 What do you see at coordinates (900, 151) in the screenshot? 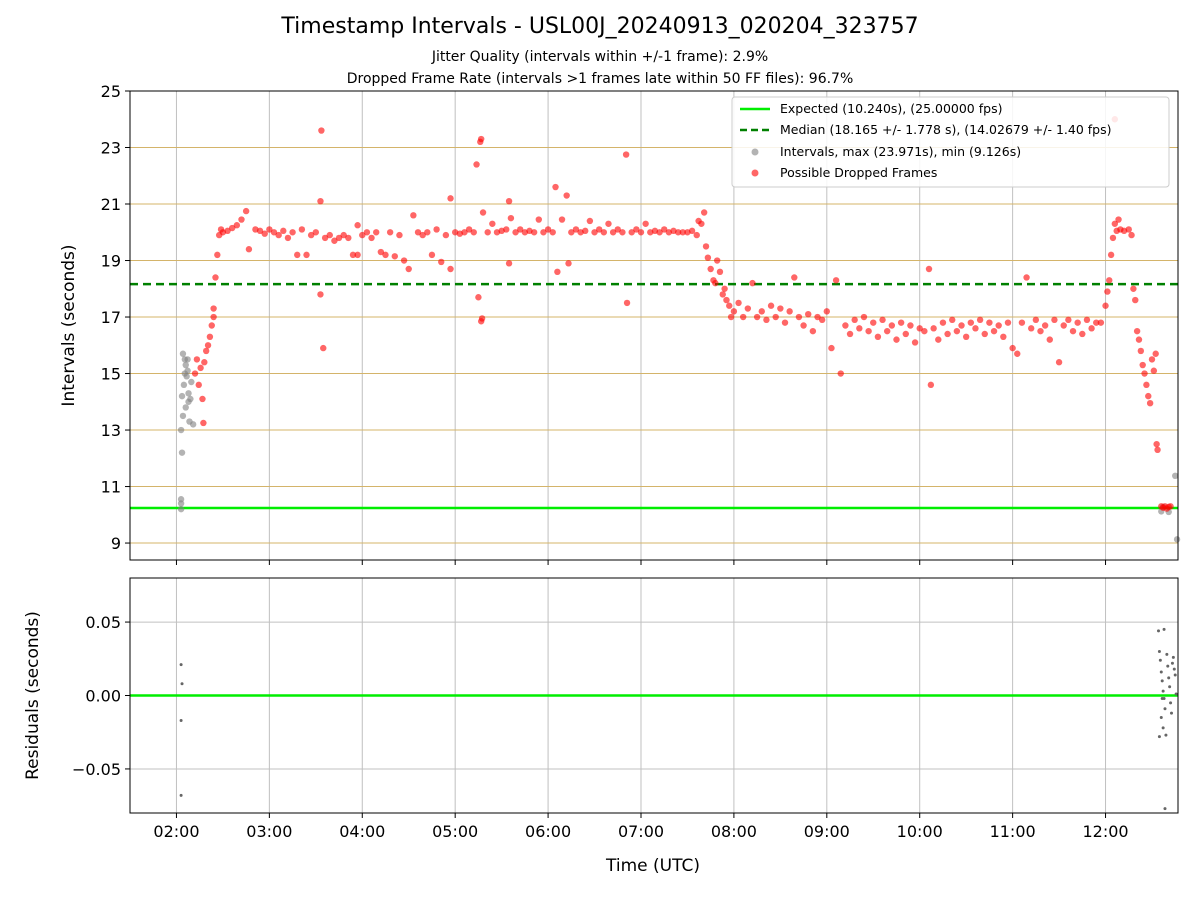
I see `legend-intervals-label: Intervals, max (23.971s), min (9.126s)` at bounding box center [900, 151].